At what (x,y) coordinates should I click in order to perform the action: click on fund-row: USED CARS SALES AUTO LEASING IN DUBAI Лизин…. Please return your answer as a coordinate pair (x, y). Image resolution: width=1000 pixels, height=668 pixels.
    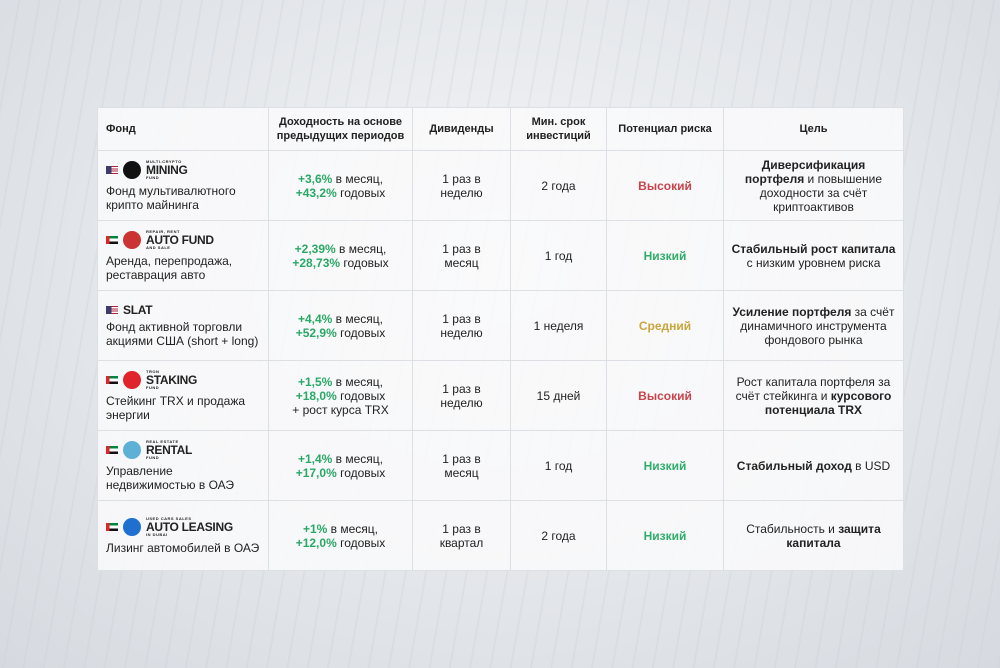
    Looking at the image, I should click on (500, 535).